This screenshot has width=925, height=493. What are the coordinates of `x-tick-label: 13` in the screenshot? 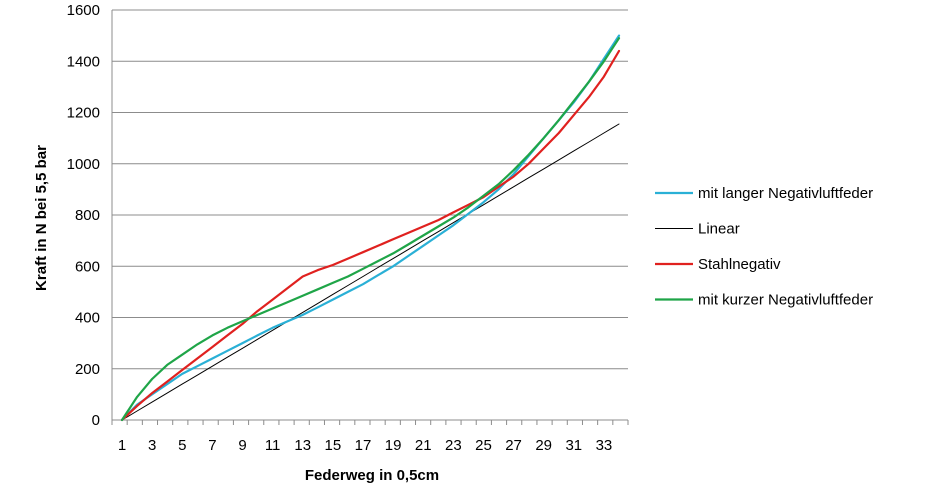 It's located at (302, 445).